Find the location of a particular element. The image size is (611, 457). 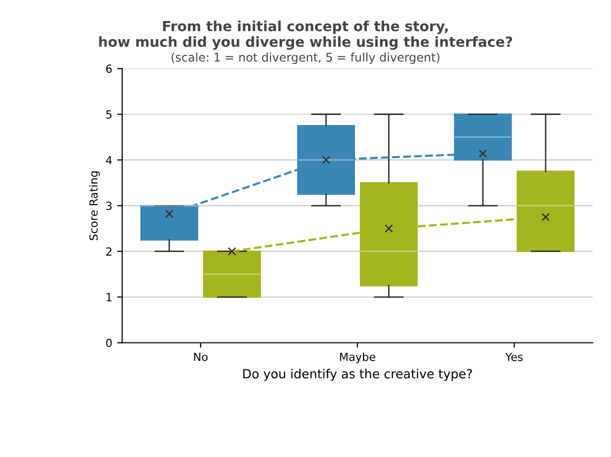

x-tick-label: Maybe is located at coordinates (358, 358).